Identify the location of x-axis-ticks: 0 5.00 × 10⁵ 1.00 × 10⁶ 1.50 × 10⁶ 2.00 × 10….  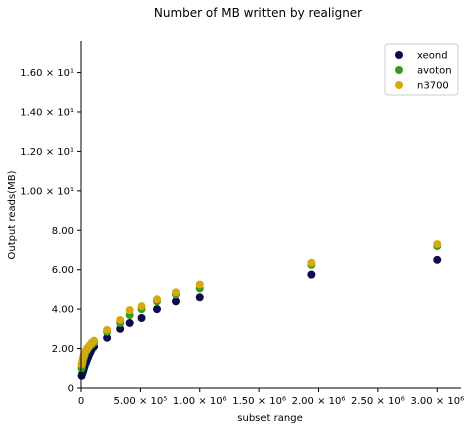
(271, 397).